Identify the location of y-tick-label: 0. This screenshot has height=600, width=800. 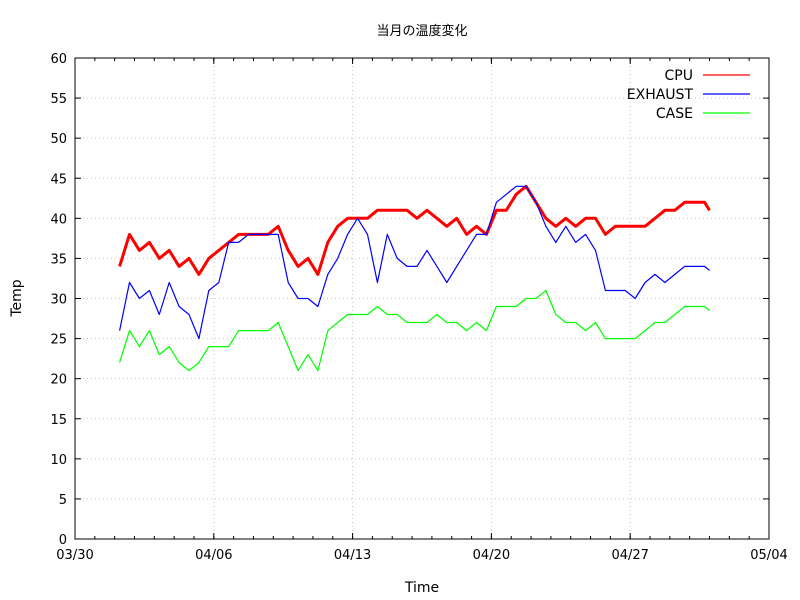
(63, 540).